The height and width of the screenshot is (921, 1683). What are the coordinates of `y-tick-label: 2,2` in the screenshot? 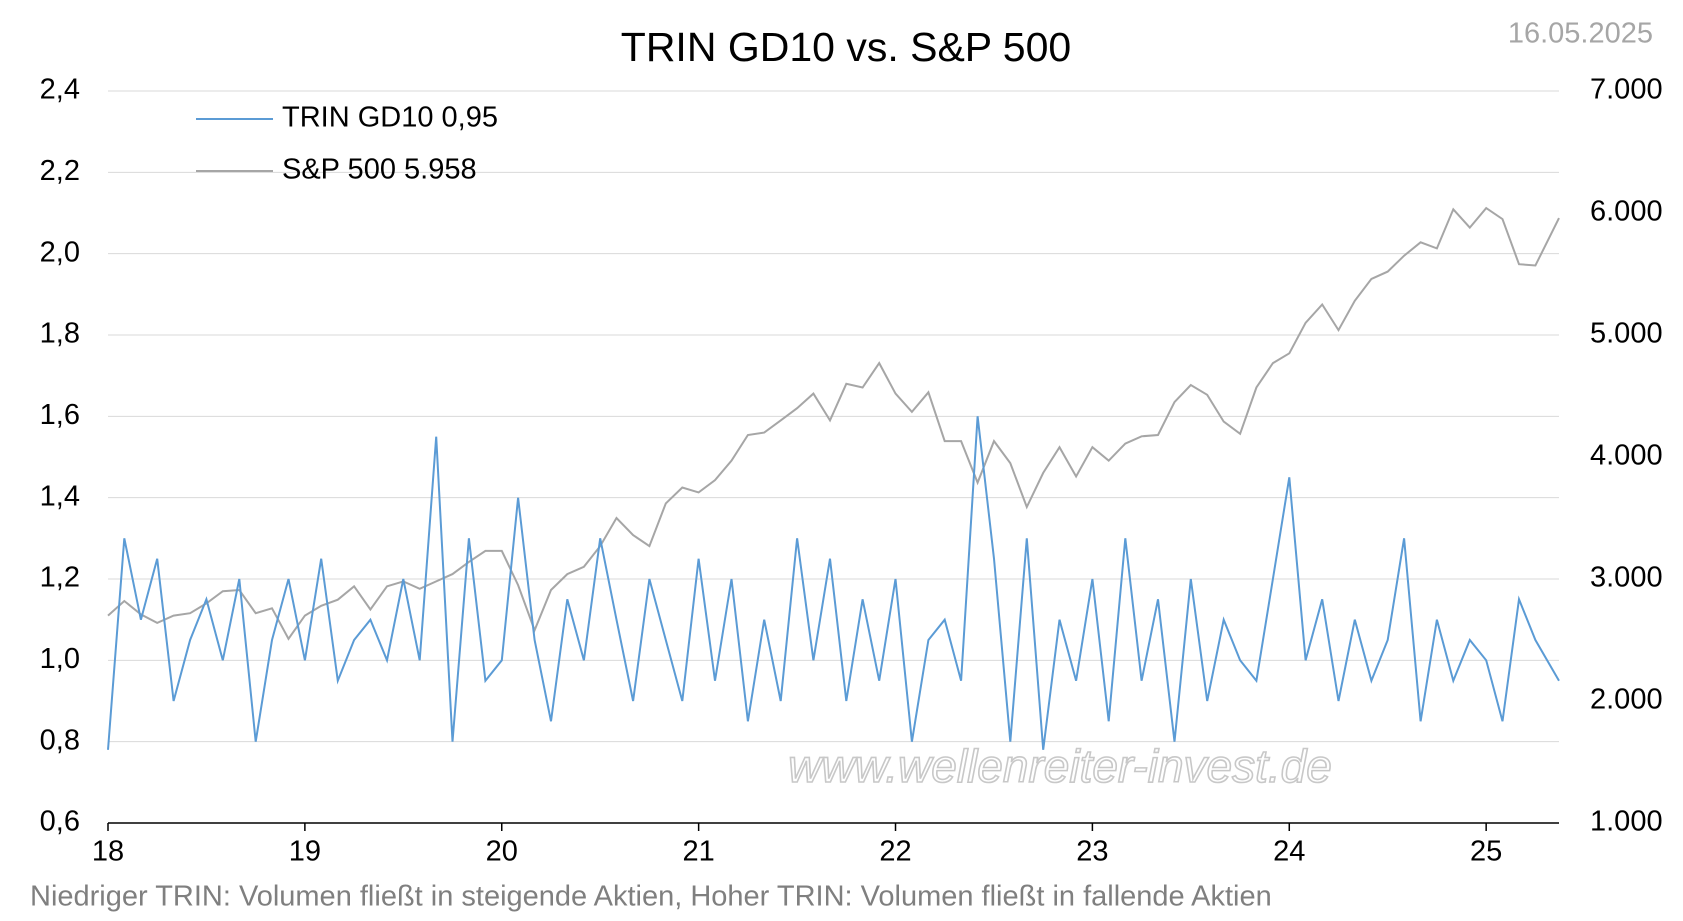 It's located at (60, 171).